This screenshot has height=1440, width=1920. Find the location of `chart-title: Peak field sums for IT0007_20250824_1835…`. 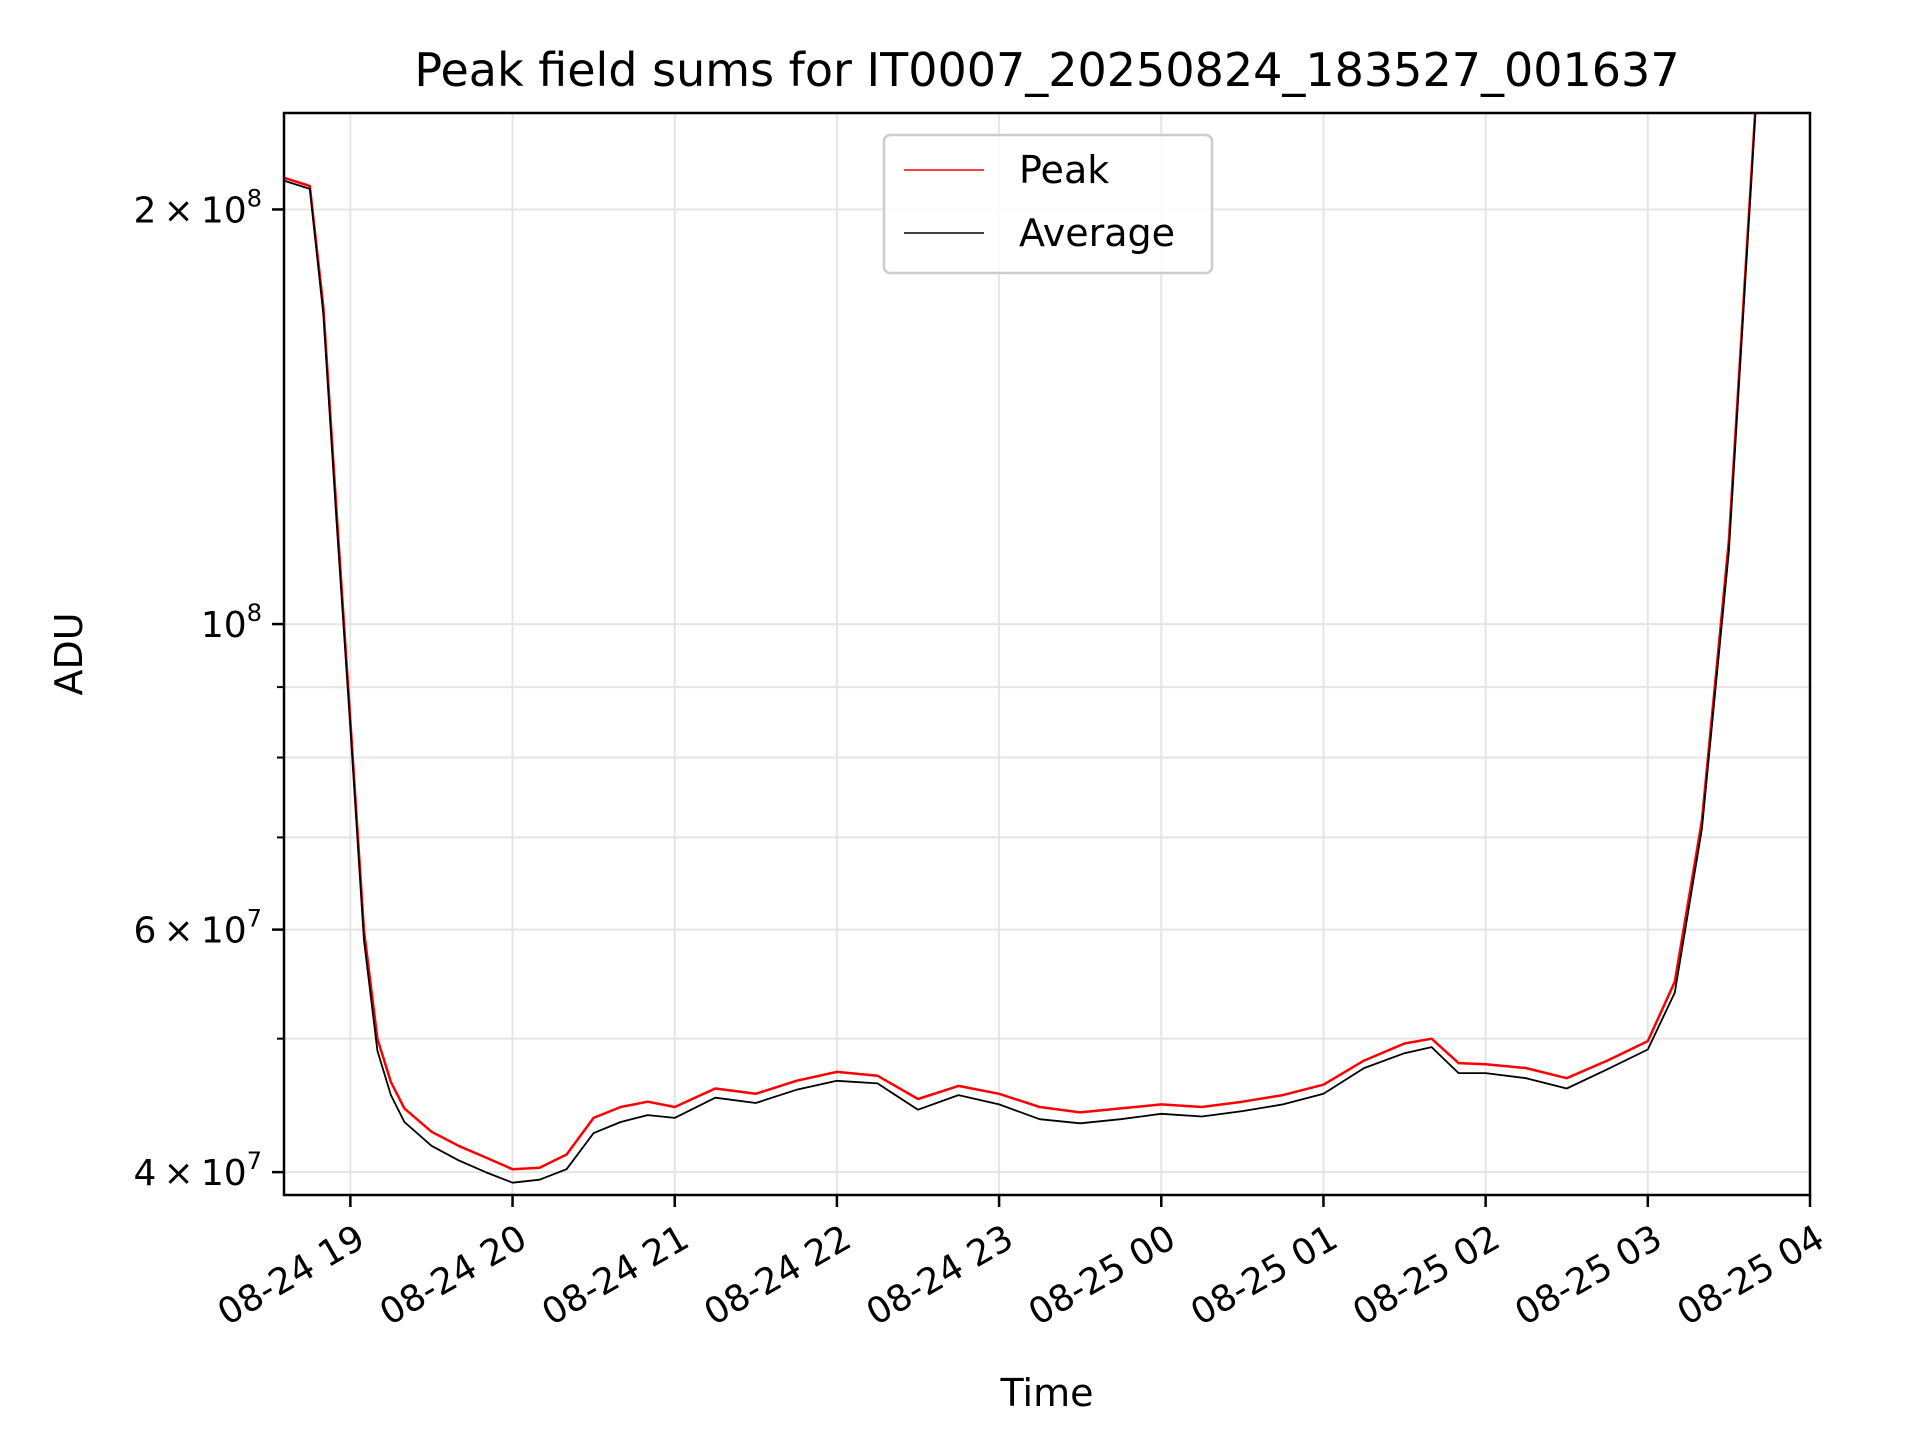

chart-title: Peak field sums for IT0007_20250824_1835… is located at coordinates (1046, 70).